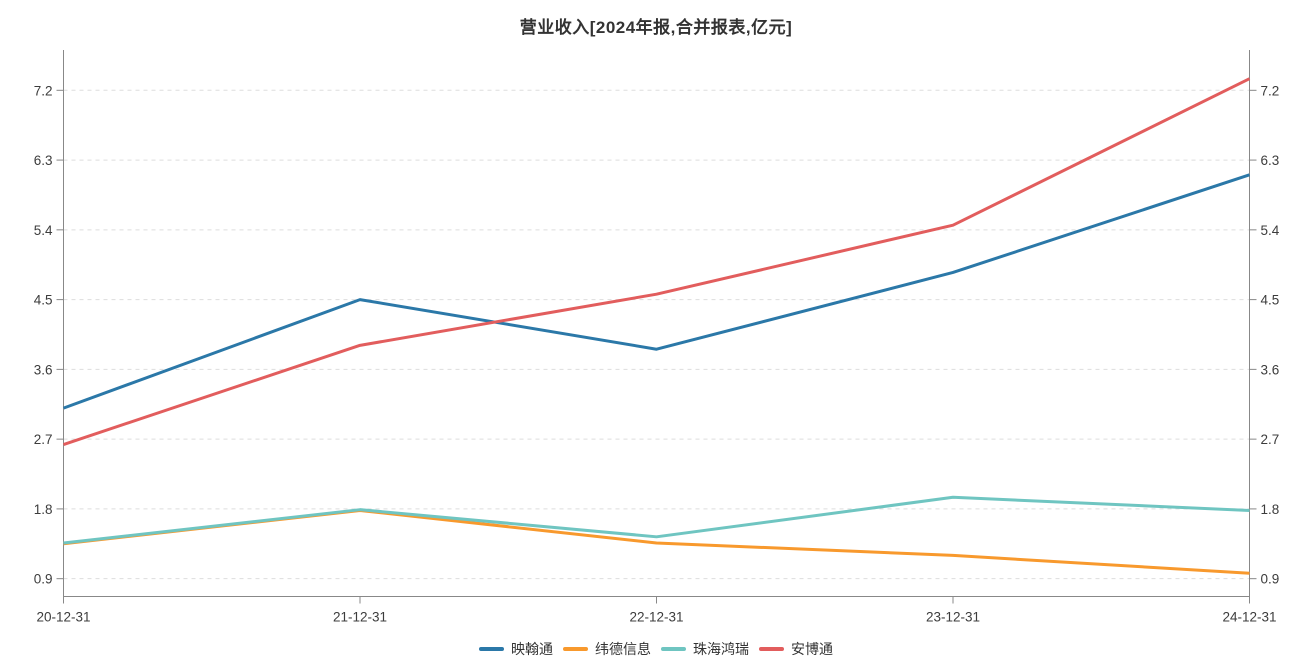  What do you see at coordinates (43, 509) in the screenshot?
I see `y-axis-label-left: 1.8` at bounding box center [43, 509].